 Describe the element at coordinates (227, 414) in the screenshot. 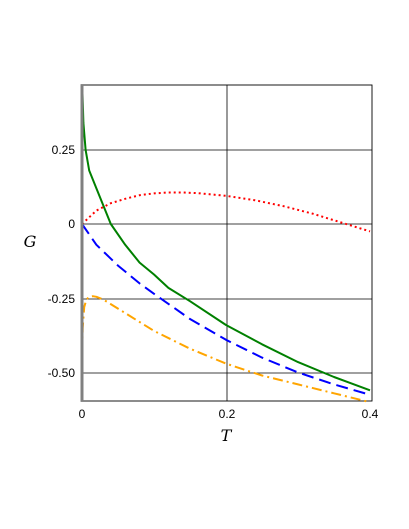

I see `x-tick-label-0.2: 0.2` at that location.